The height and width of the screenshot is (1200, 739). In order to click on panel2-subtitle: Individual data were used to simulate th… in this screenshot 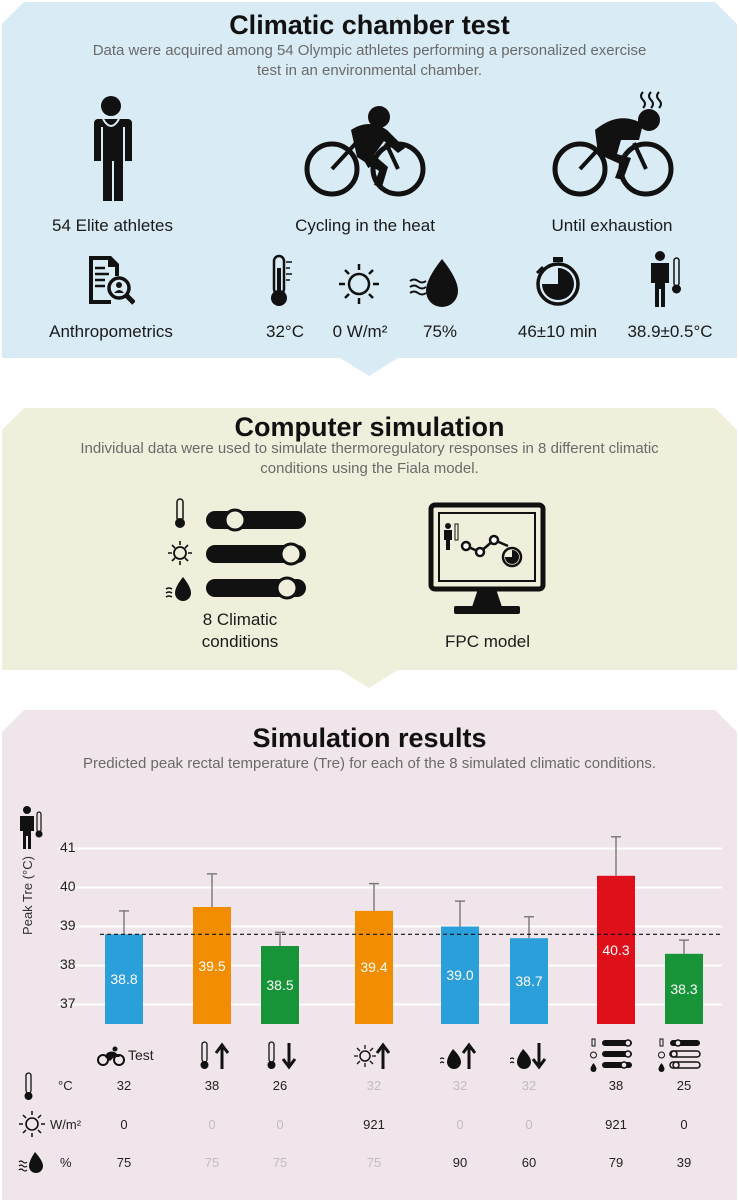, I will do `click(369, 458)`.